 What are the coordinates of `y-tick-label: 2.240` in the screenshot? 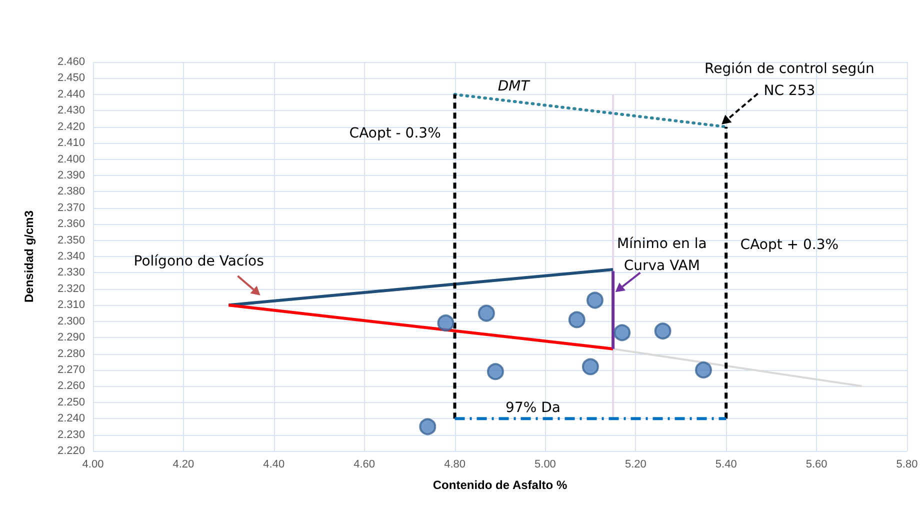 It's located at (71, 418).